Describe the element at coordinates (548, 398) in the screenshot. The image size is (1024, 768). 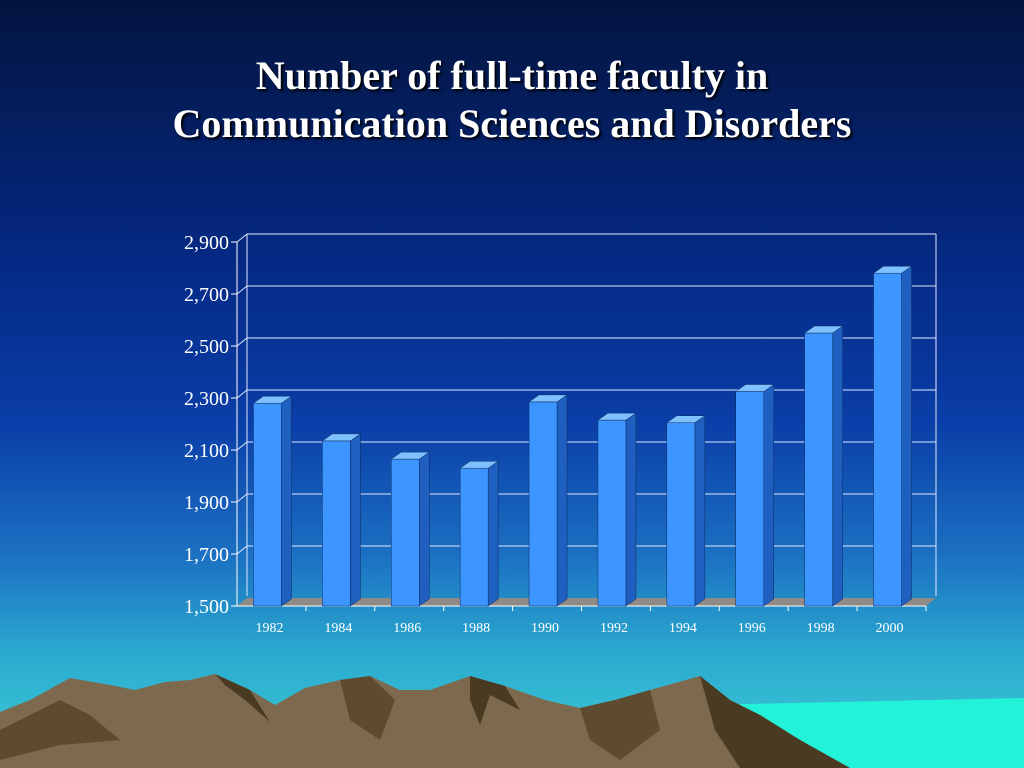
I see `bar-top-1990` at that location.